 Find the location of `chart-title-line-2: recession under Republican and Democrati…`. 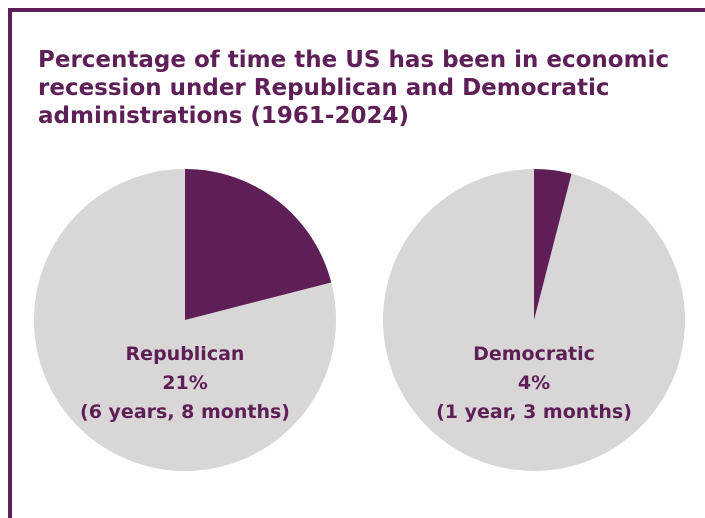

chart-title-line-2: recession under Republican and Democrati… is located at coordinates (324, 88).